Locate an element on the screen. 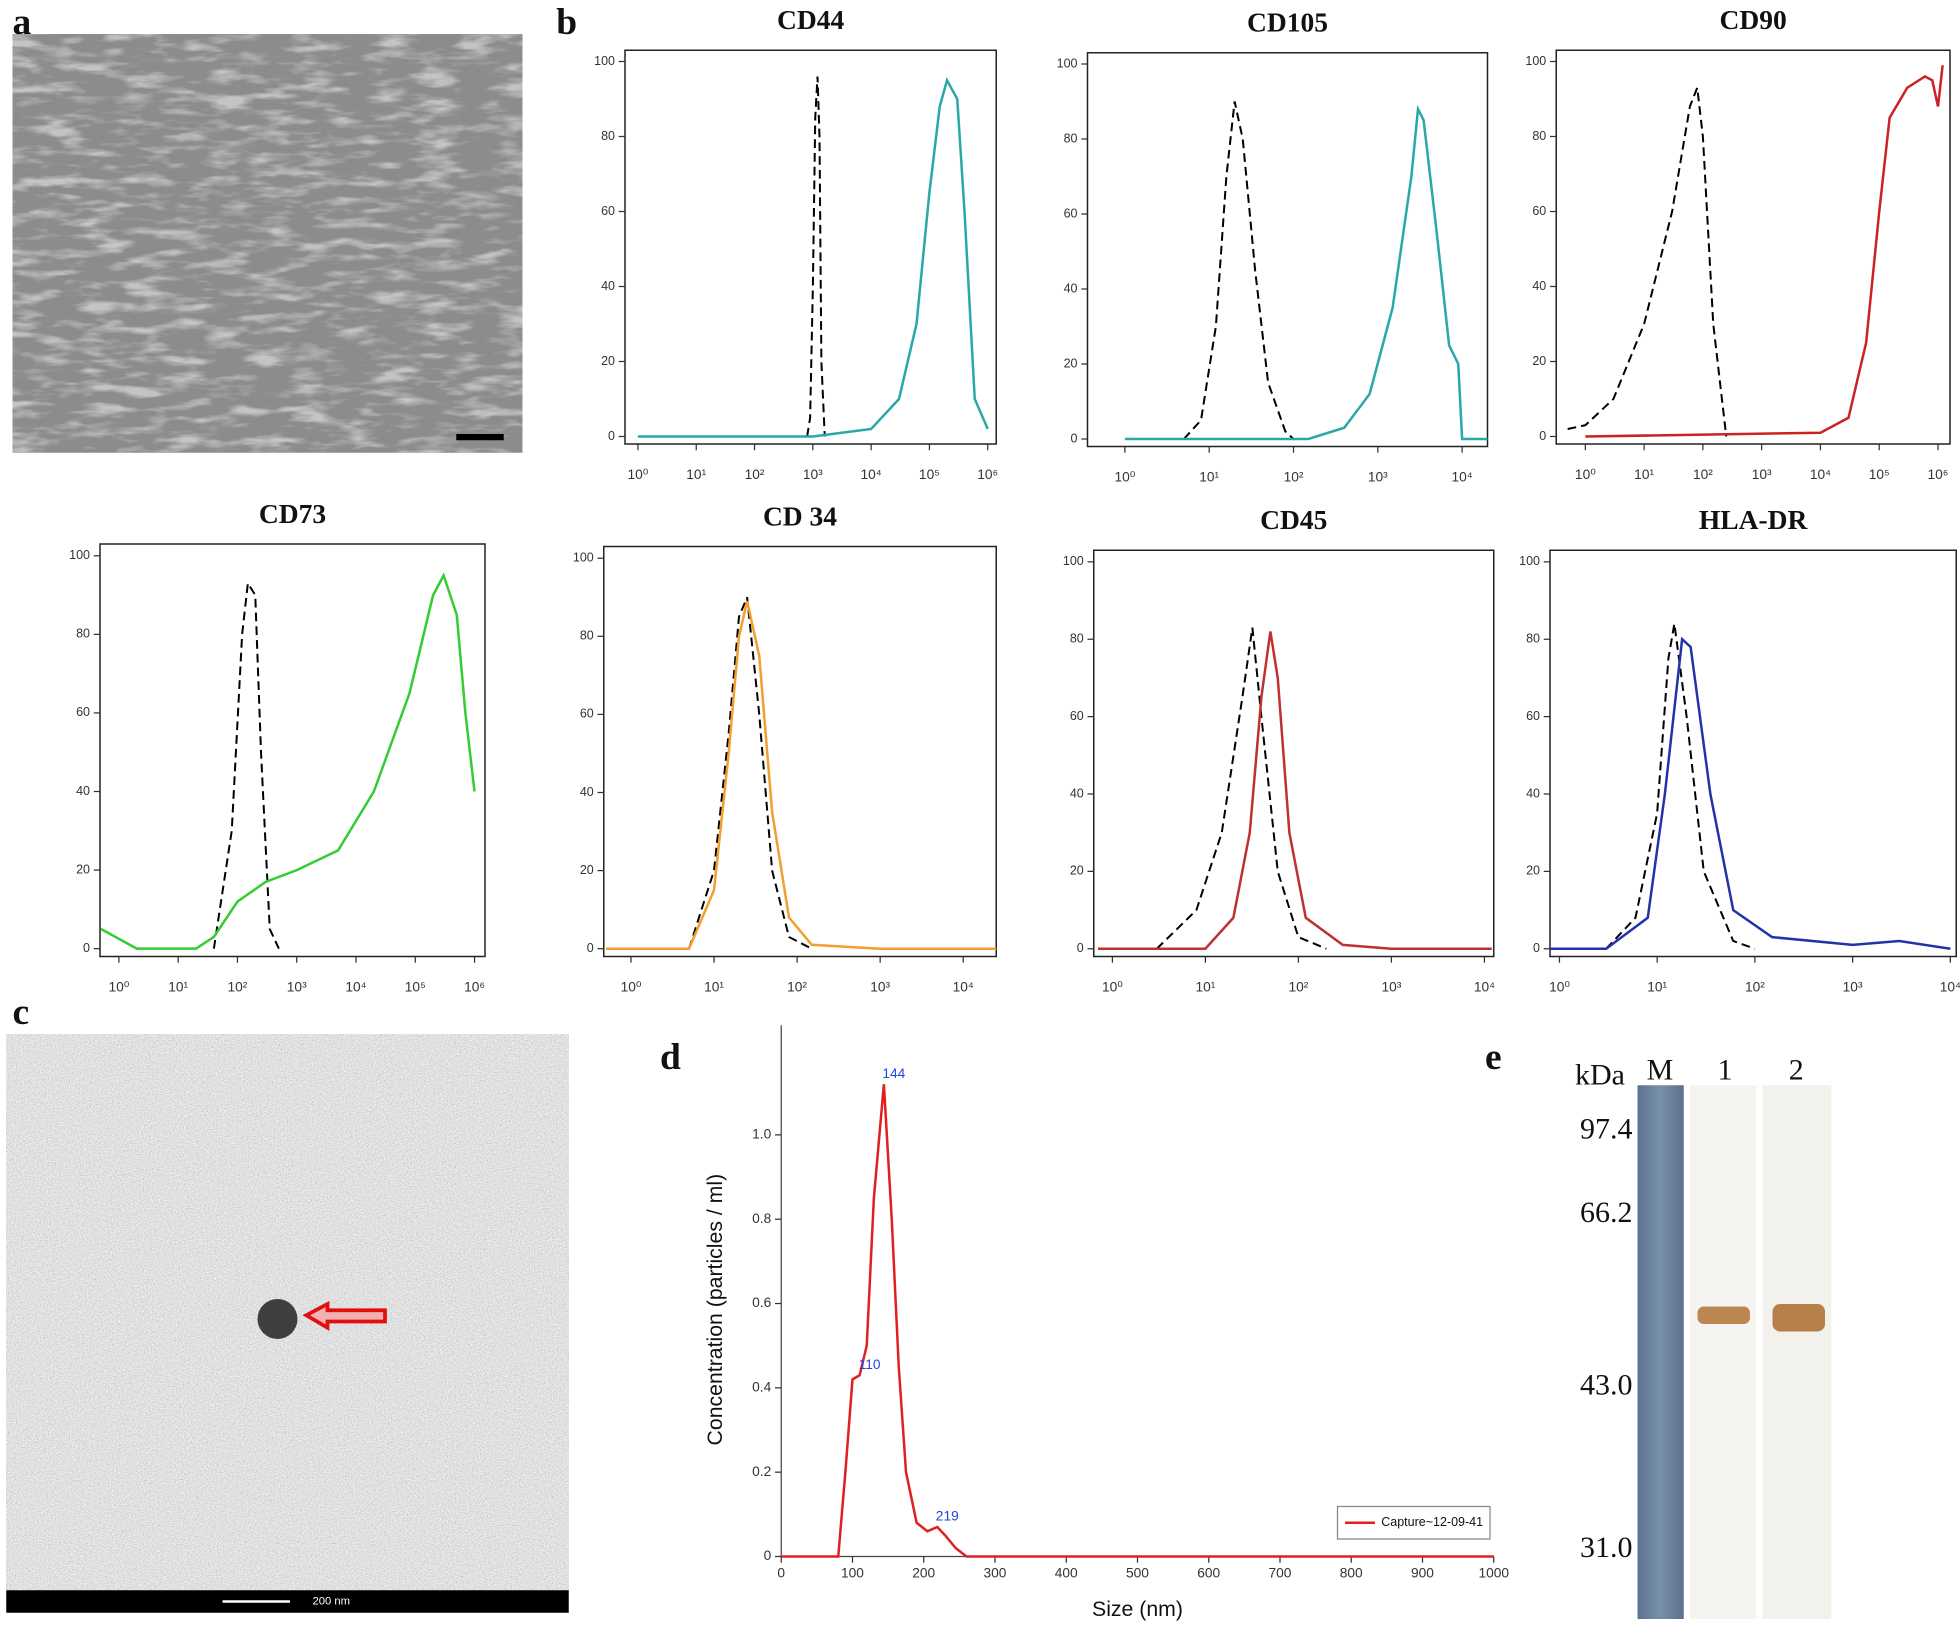 The width and height of the screenshot is (1960, 1628). lane-label: 2 is located at coordinates (1796, 1070).